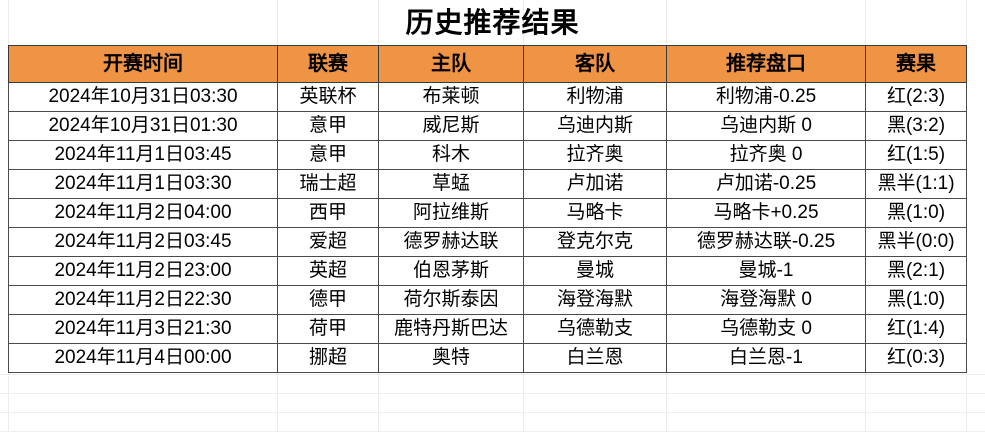 This screenshot has height=432, width=985. I want to click on table-row: 2024年11月1日03:45 意甲 科木 拉齐奥 拉齐奥 0 红(1:5), so click(487, 155).